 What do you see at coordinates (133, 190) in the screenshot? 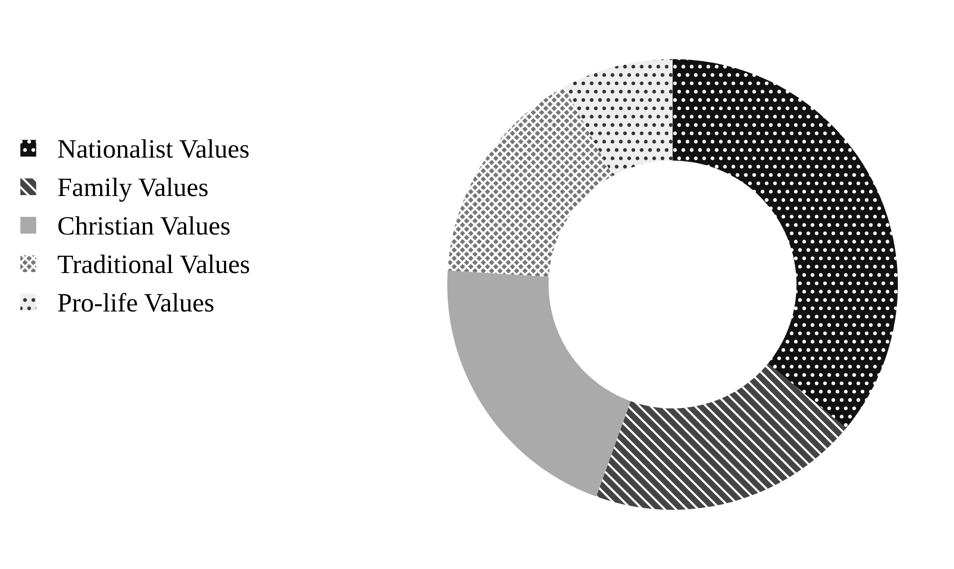
I see `legend-label: Family Values` at bounding box center [133, 190].